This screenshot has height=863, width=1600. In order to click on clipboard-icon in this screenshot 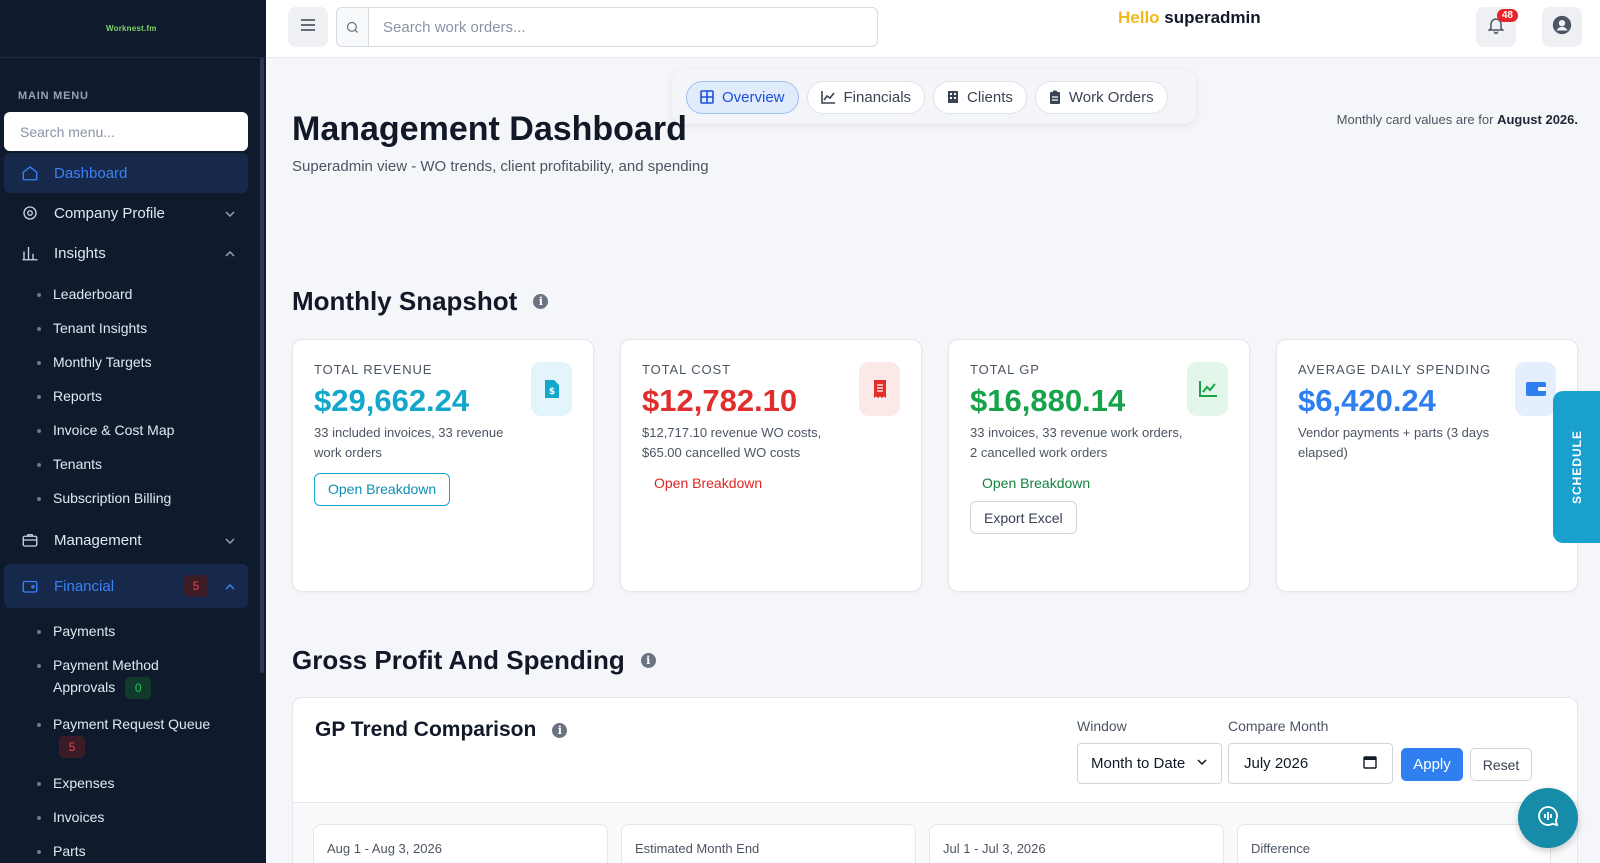, I will do `click(1055, 97)`.